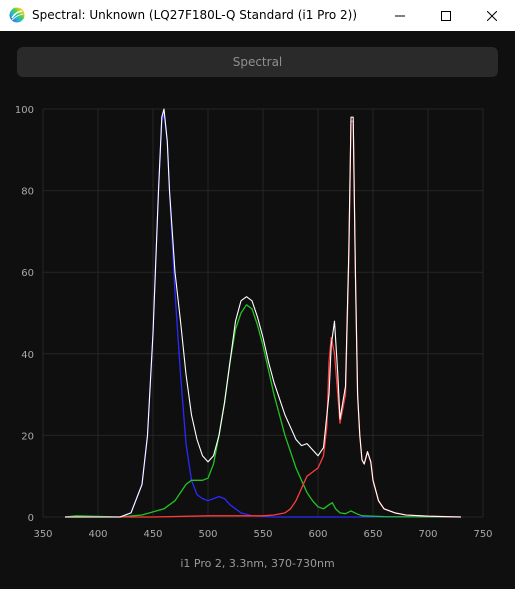 This screenshot has width=515, height=589. What do you see at coordinates (42, 534) in the screenshot?
I see `x-tick-label: 350` at bounding box center [42, 534].